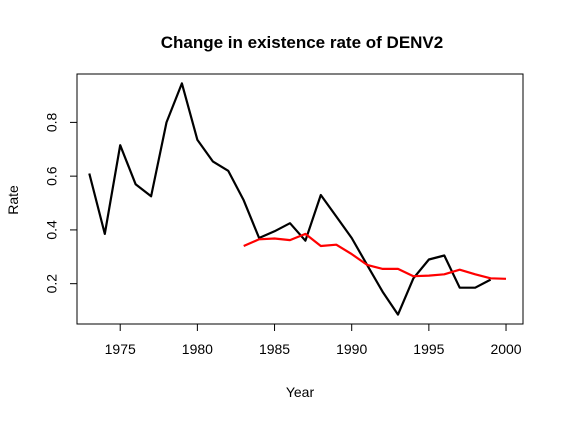  What do you see at coordinates (52, 176) in the screenshot?
I see `y-tick-label: 0.6` at bounding box center [52, 176].